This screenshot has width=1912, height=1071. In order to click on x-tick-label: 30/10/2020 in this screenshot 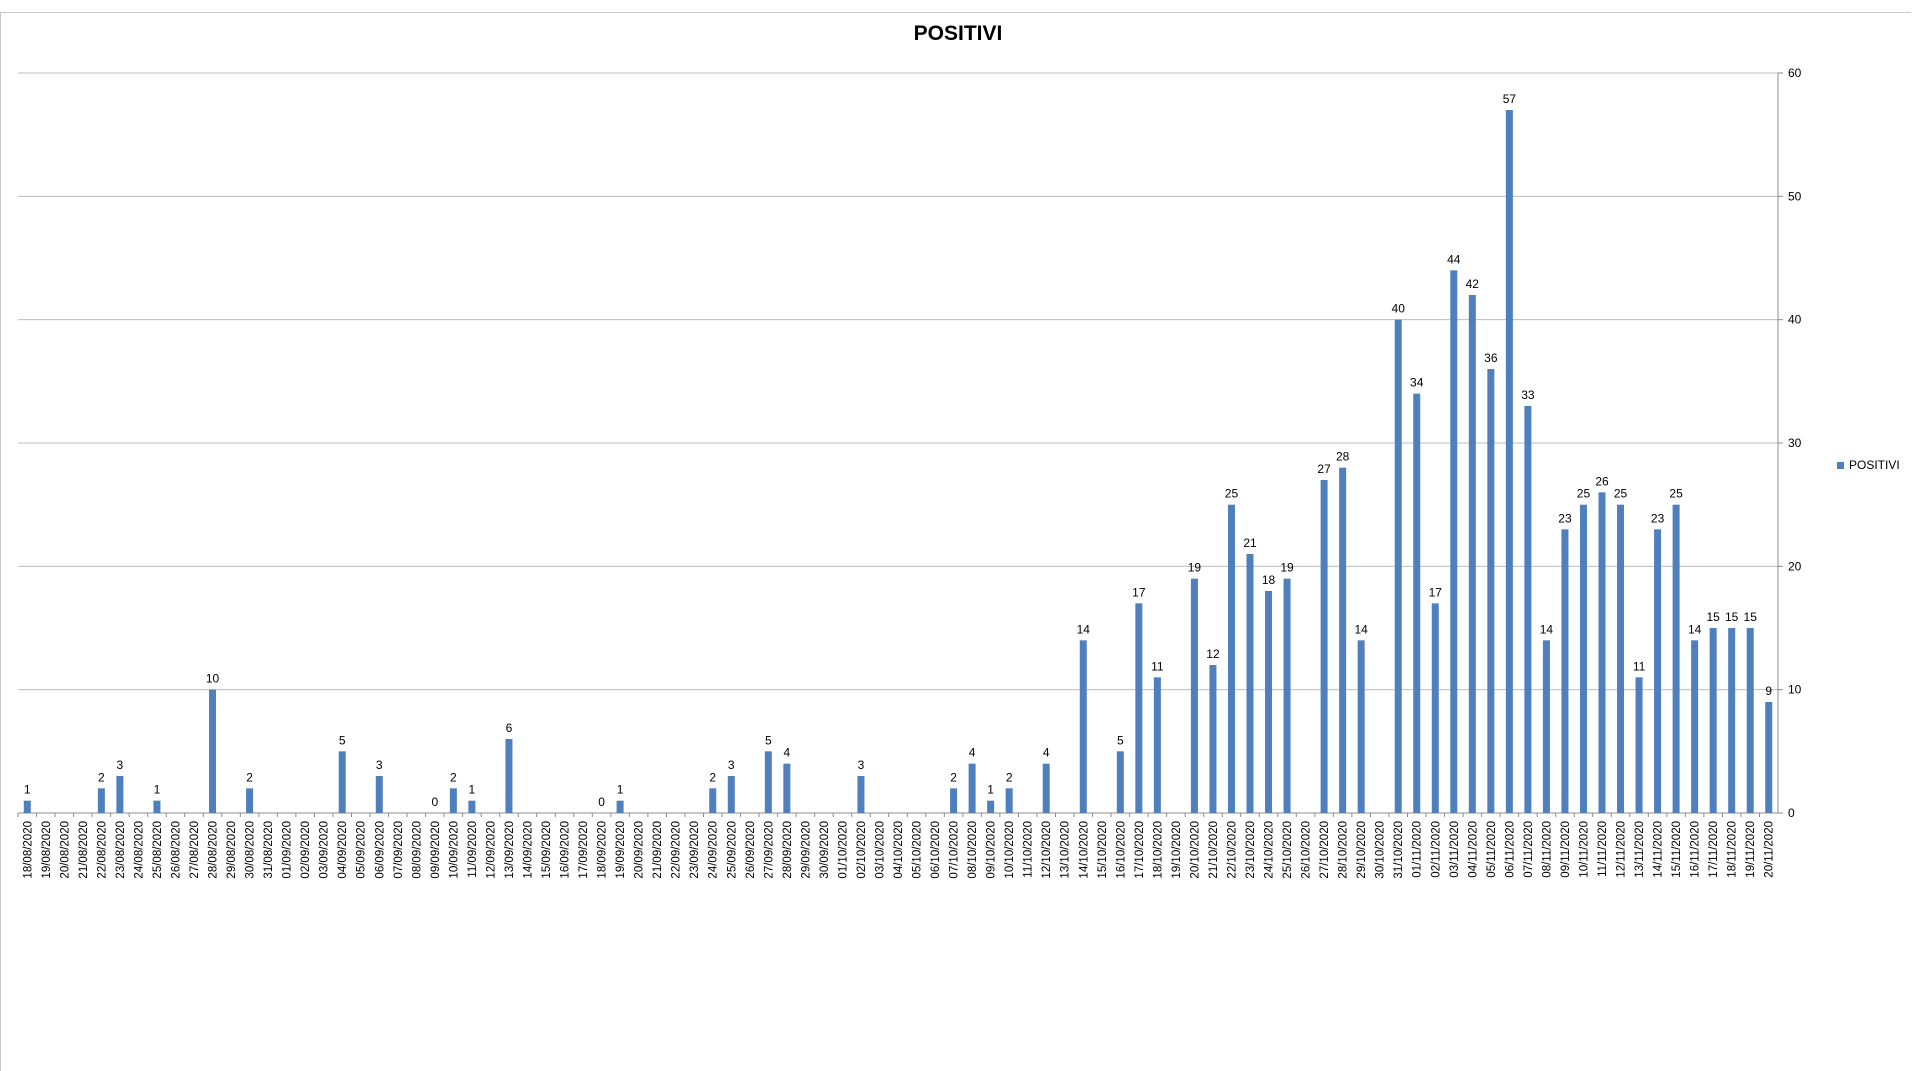, I will do `click(1381, 850)`.